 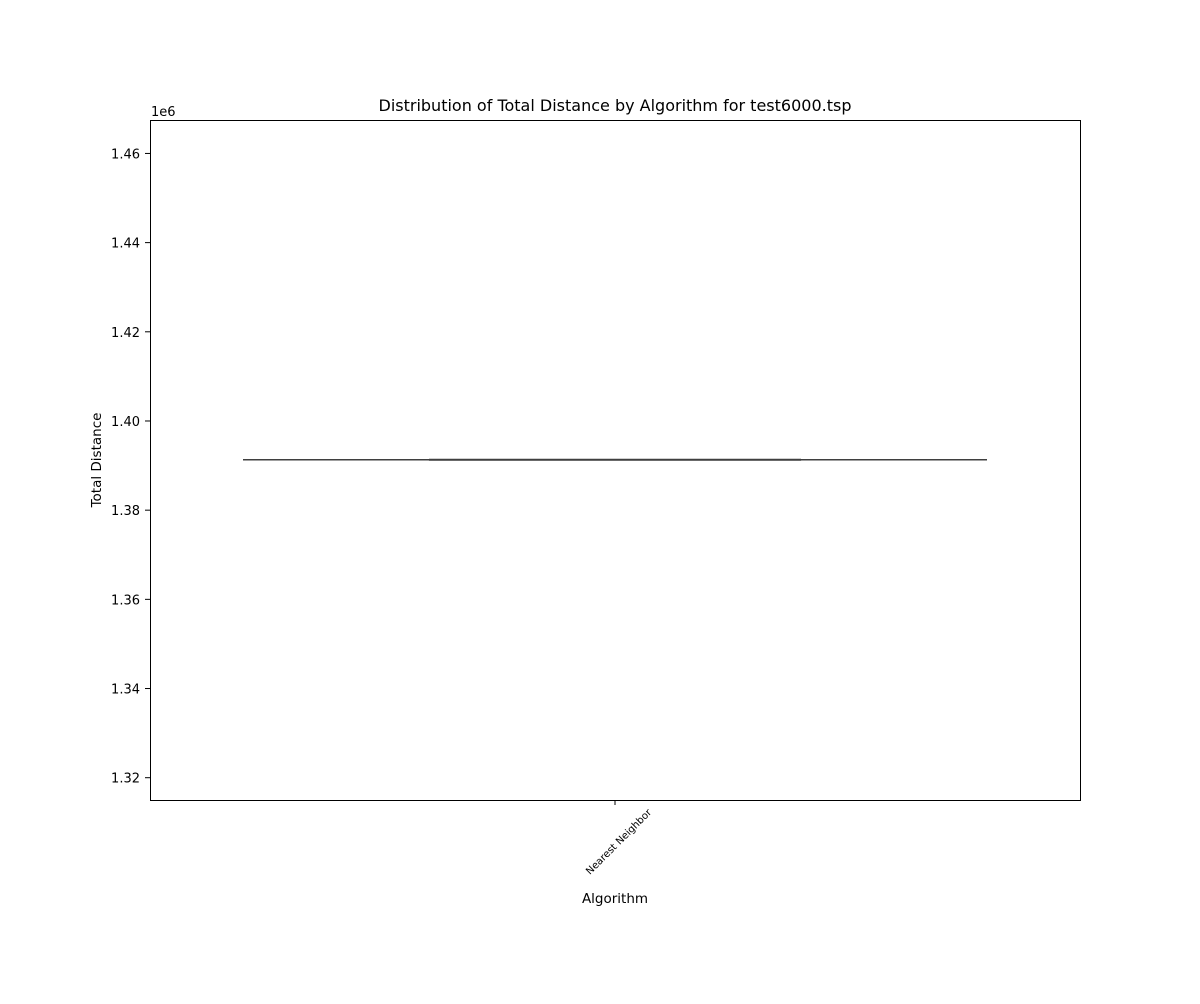 I want to click on y-tick-label: 1.46, so click(x=125, y=154).